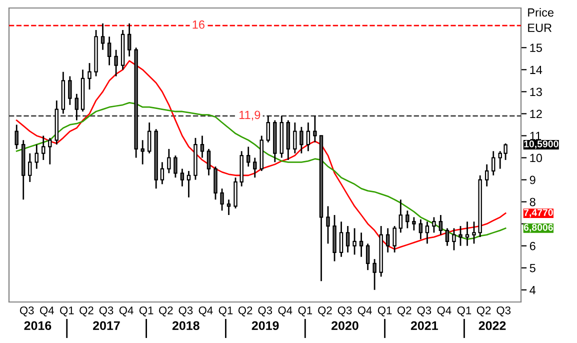  What do you see at coordinates (533, 180) in the screenshot?
I see `y-tick-label: 9` at bounding box center [533, 180].